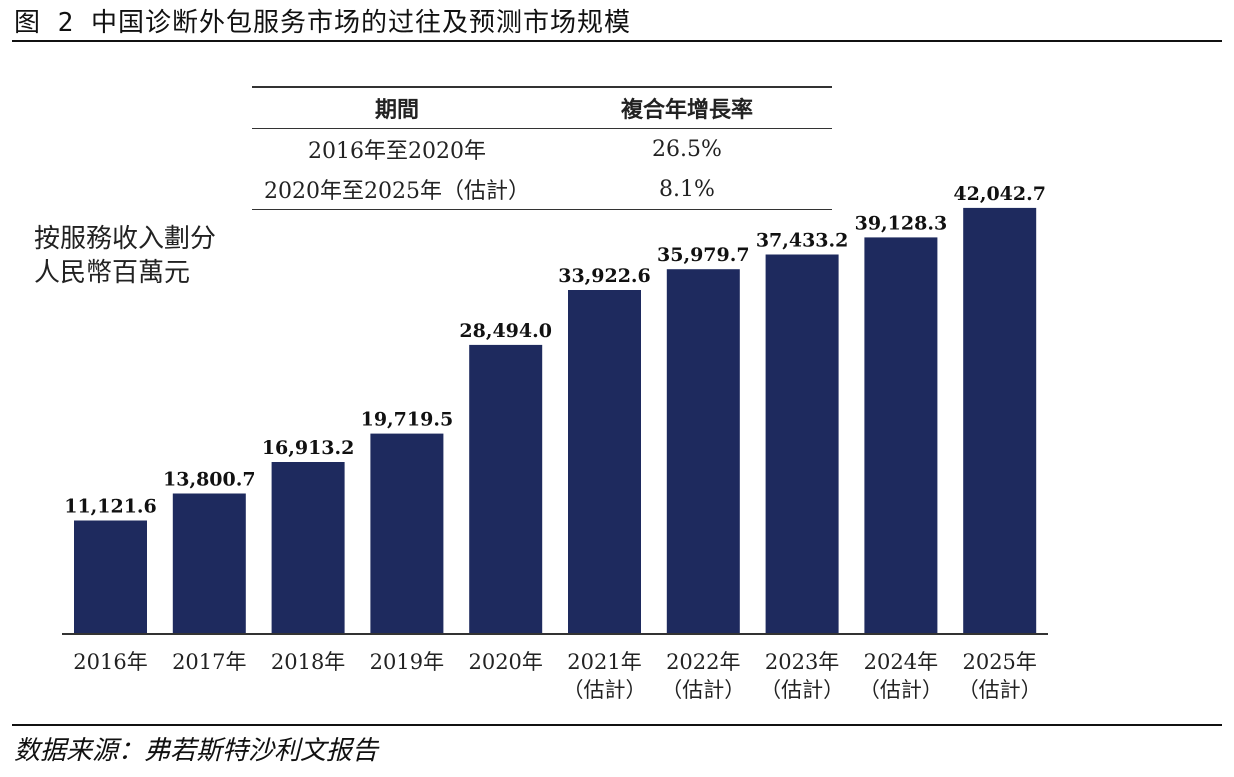 The image size is (1234, 777). What do you see at coordinates (802, 241) in the screenshot?
I see `value-label: 37,433.2` at bounding box center [802, 241].